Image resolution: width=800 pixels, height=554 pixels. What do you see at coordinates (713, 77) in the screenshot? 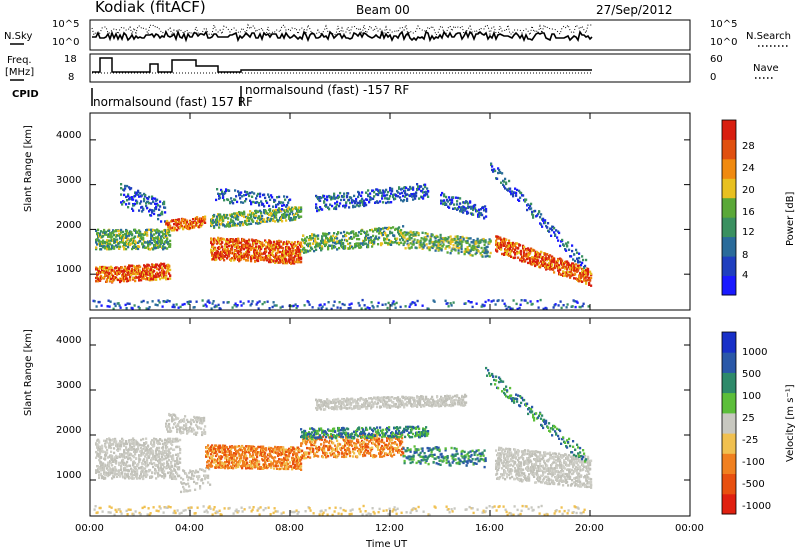
I see `nave-tick-bottom-right: 0` at bounding box center [713, 77].